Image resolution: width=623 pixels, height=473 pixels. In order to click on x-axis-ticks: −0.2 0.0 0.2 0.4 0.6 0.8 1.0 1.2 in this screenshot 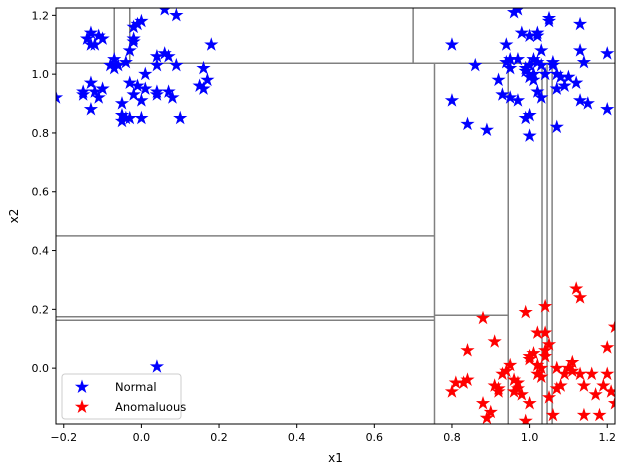, I will do `click(333, 434)`.